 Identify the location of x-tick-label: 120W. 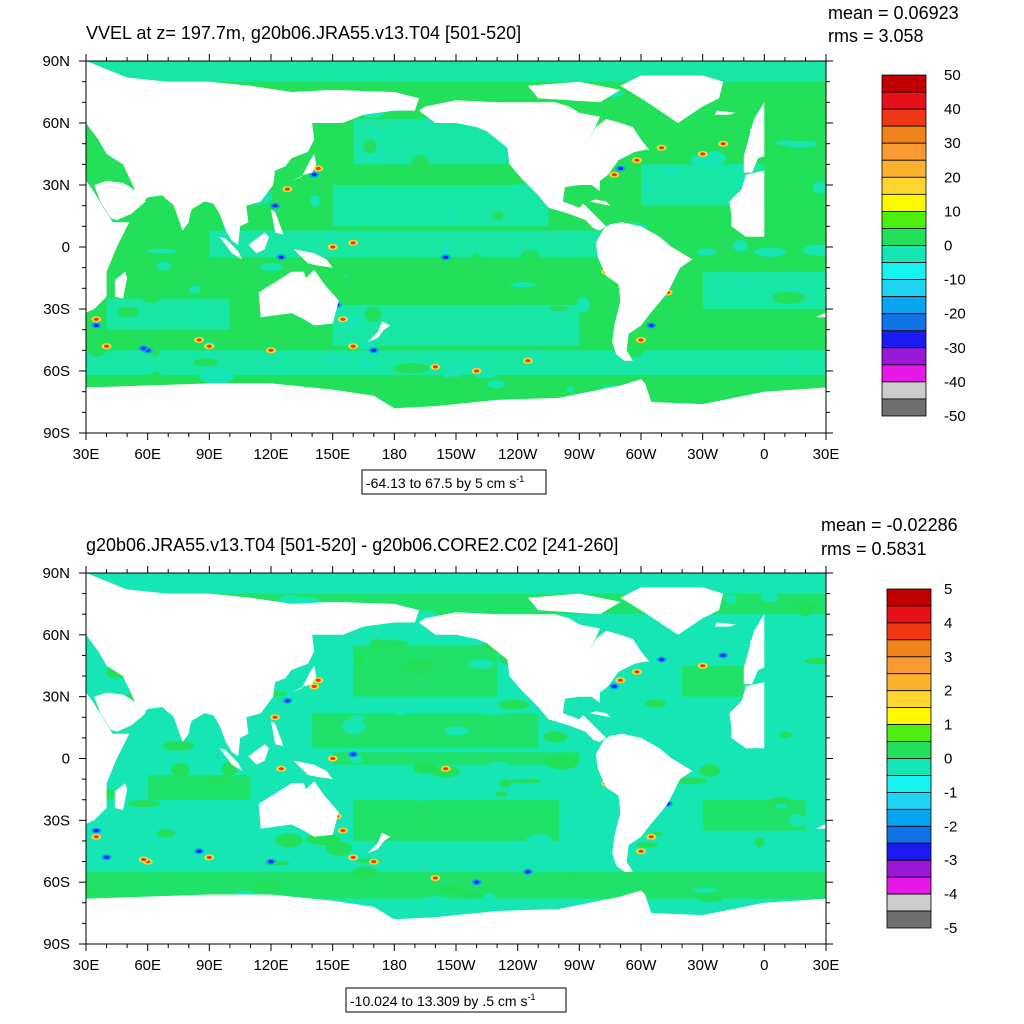
(518, 454).